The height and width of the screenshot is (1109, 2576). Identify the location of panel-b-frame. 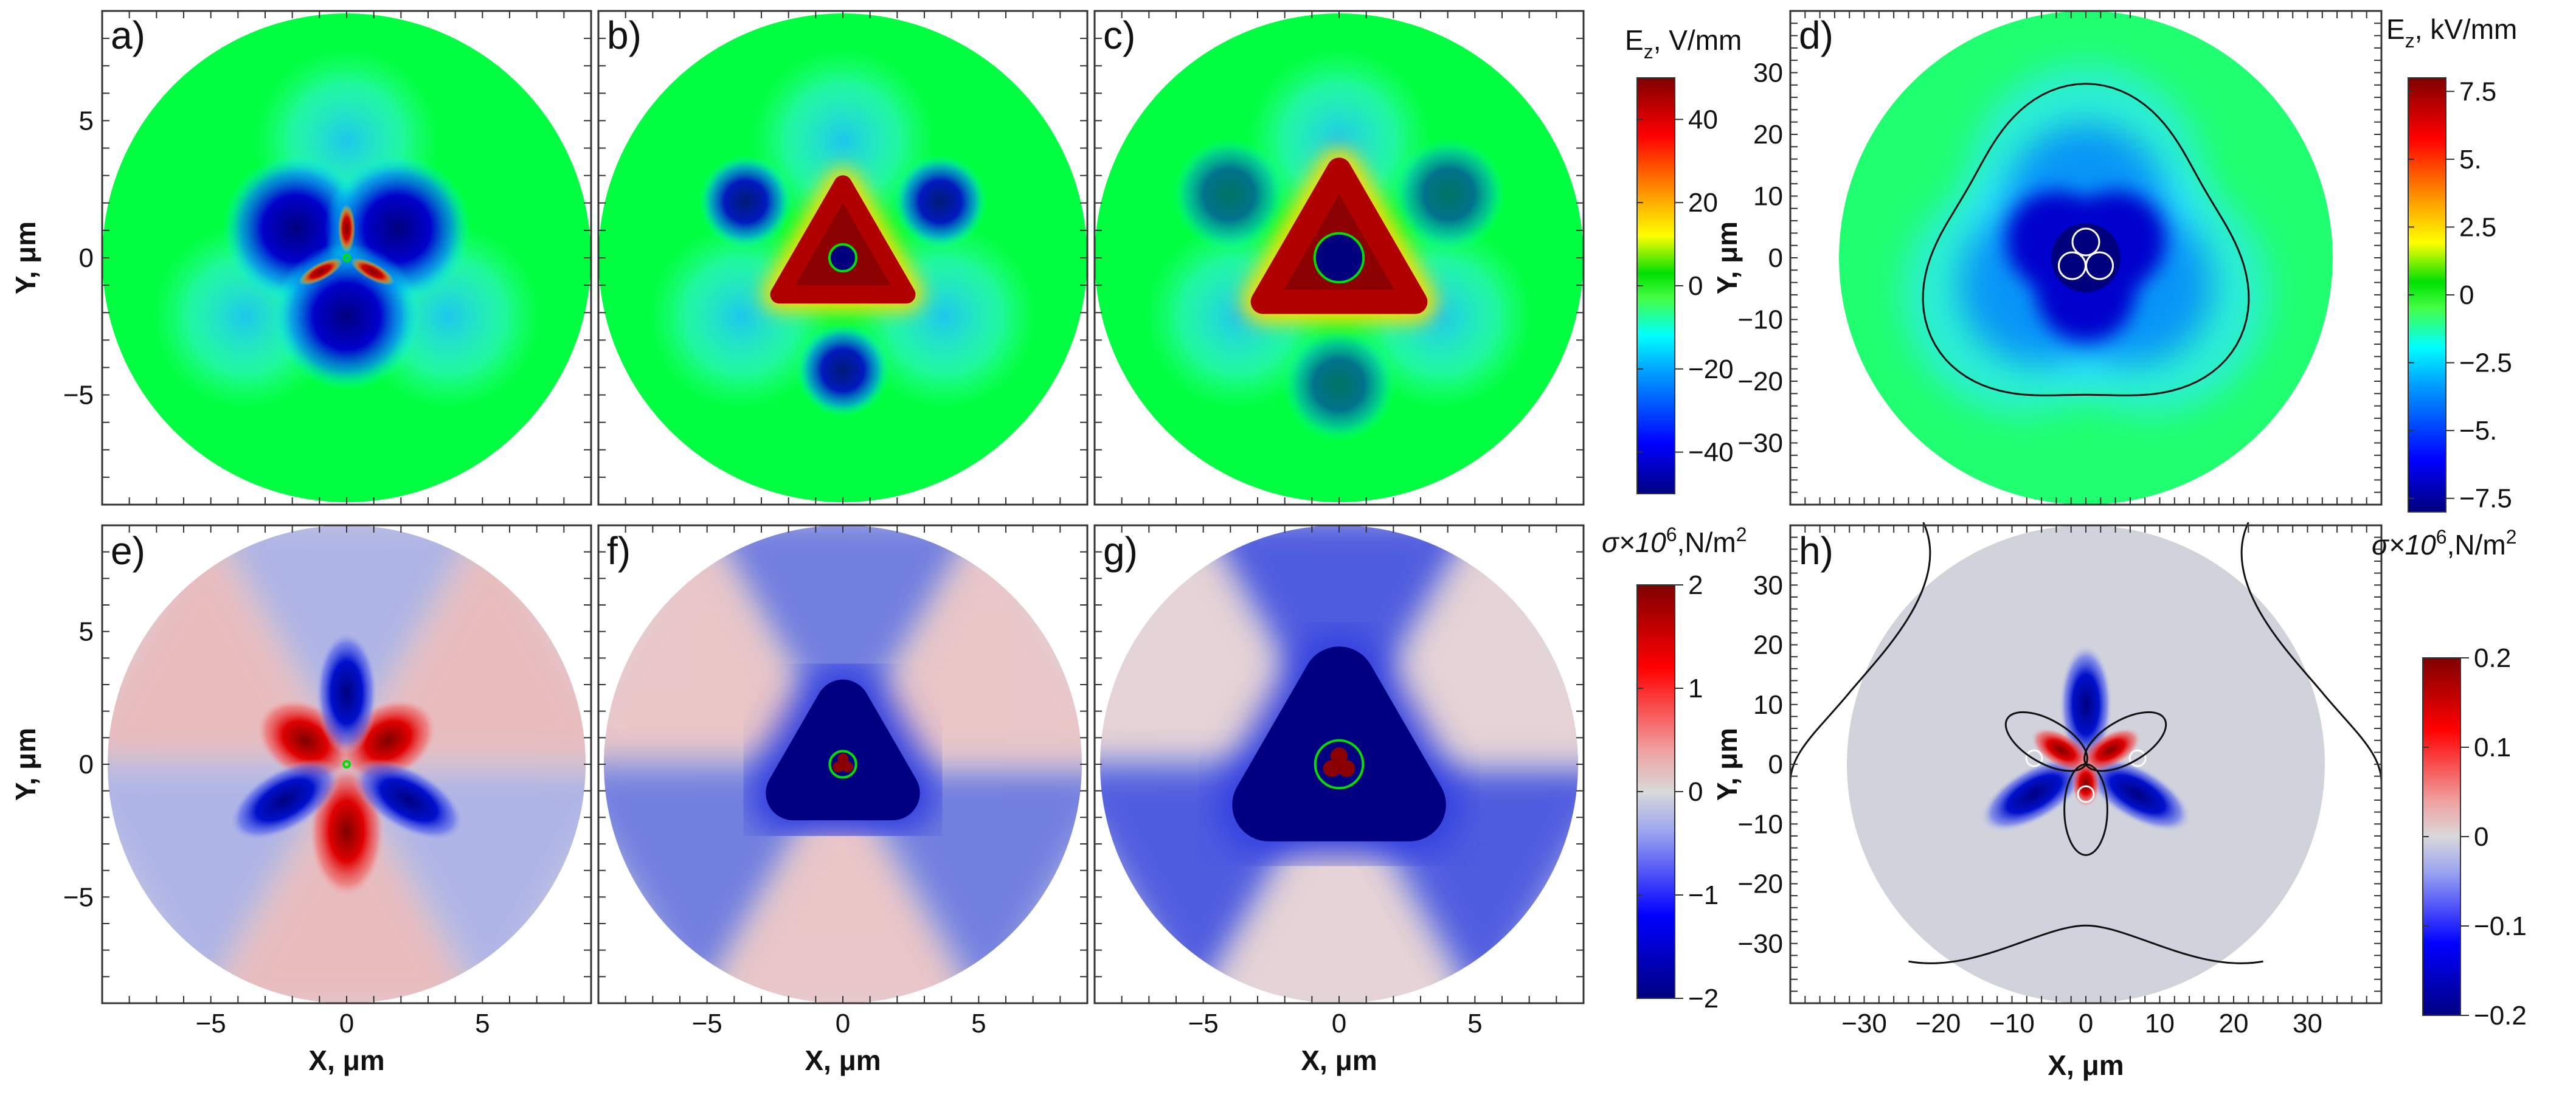
(843, 258).